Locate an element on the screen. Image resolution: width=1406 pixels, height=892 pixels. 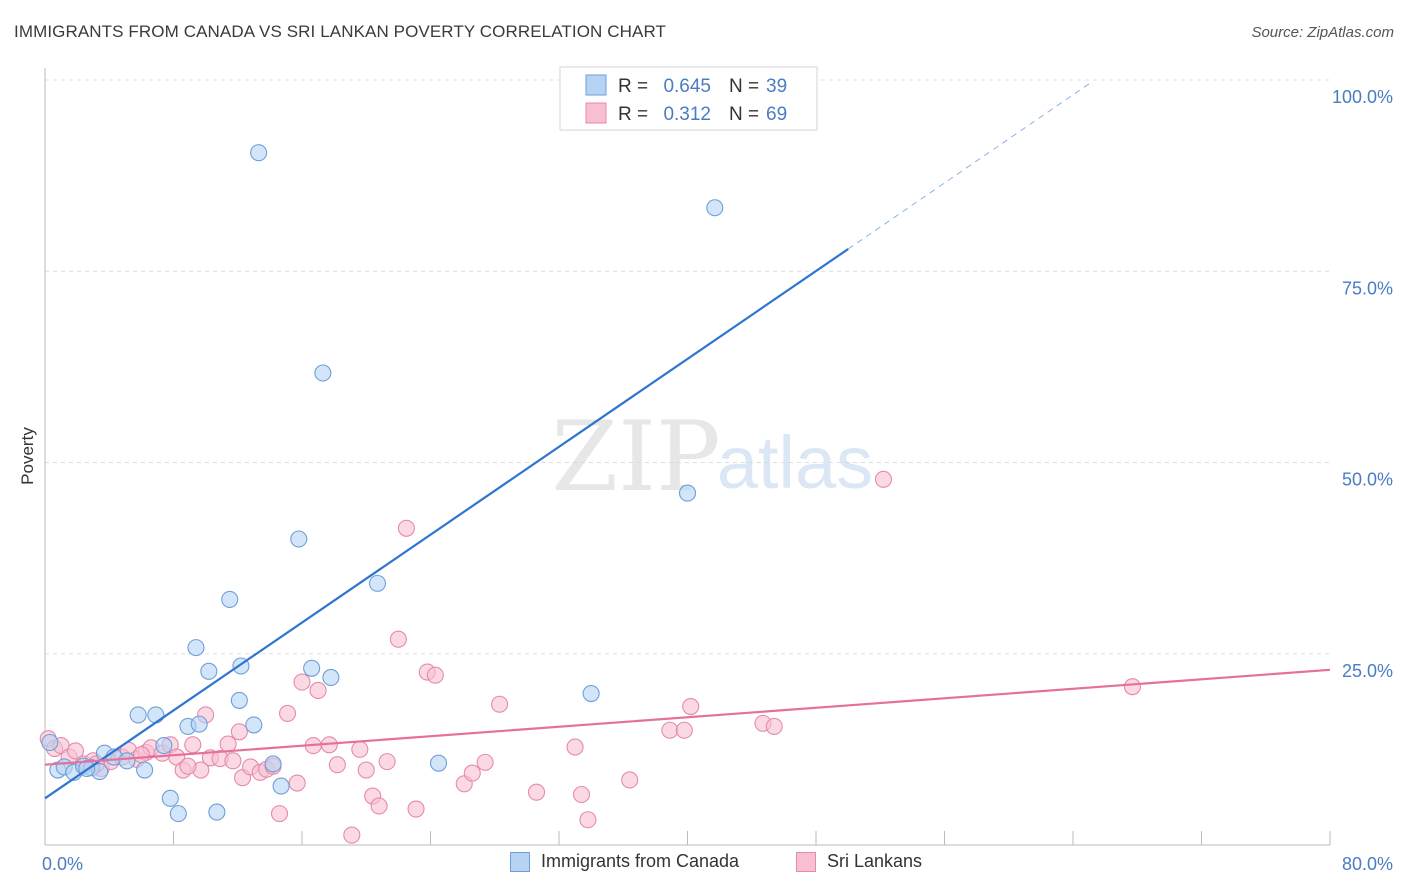
watermark: ZIP atlas is located at coordinates (712, 457).